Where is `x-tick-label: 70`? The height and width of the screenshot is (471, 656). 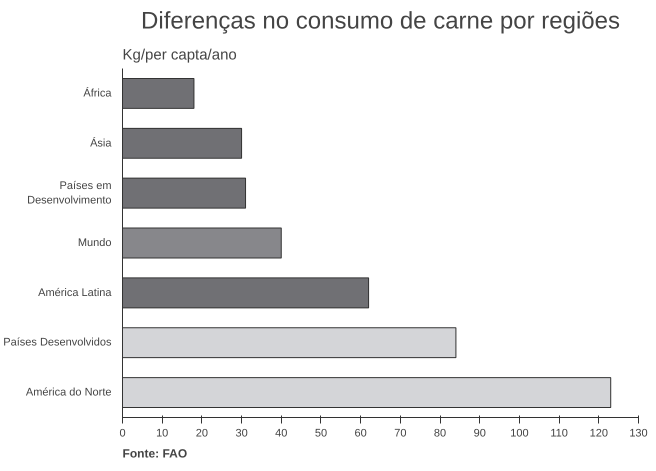
x-tick-label: 70 is located at coordinates (400, 434).